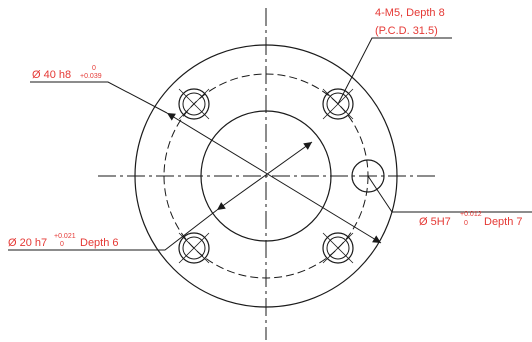 The width and height of the screenshot is (532, 342). Describe the element at coordinates (62, 244) in the screenshot. I see `inner-diameter-tol-lower: 0` at that location.